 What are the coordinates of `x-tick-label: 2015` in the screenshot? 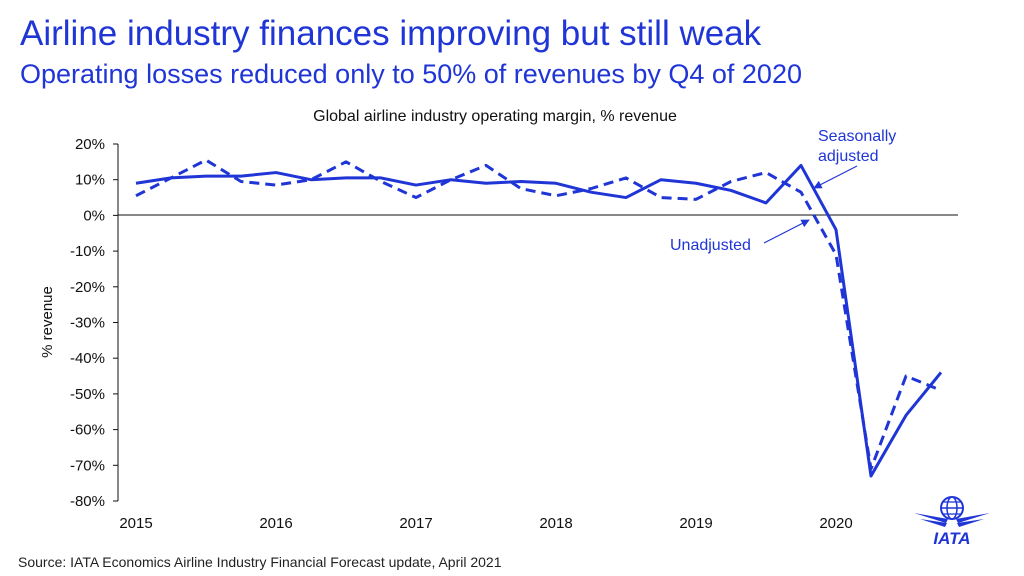 It's located at (135, 523).